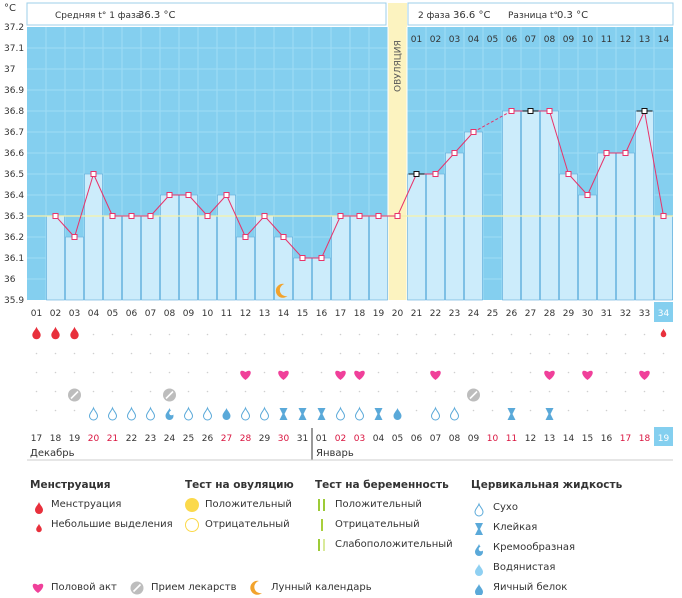 This screenshot has height=598, width=682. What do you see at coordinates (98, 16) in the screenshot?
I see `phase1-label: Средняя t° 1 фаза` at bounding box center [98, 16].